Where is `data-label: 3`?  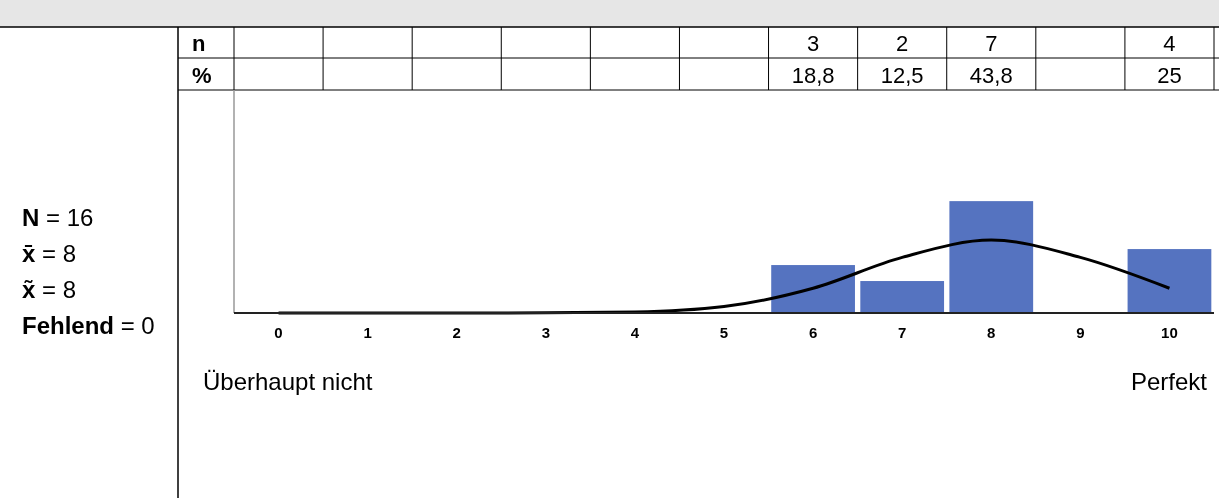
data-label: 3 is located at coordinates (813, 43).